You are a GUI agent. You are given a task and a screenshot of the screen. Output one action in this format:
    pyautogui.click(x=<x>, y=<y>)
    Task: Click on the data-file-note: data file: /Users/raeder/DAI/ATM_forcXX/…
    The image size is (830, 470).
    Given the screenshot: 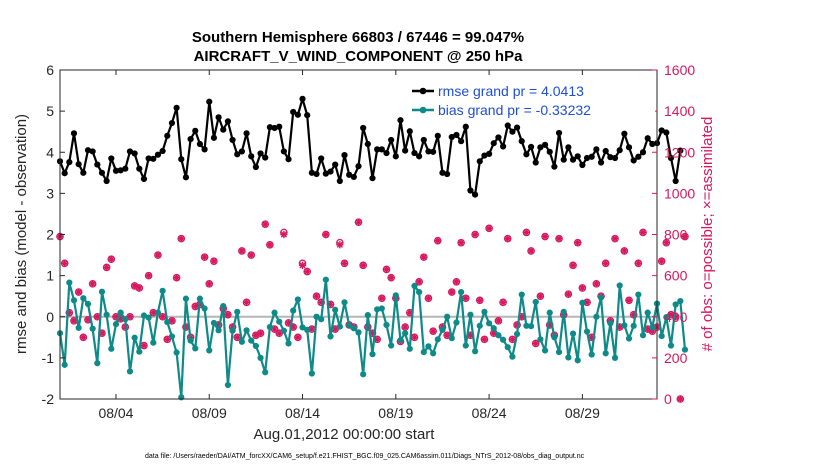 What is the action you would take?
    pyautogui.click(x=365, y=456)
    